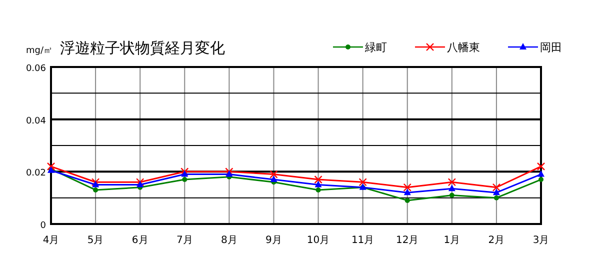 The image size is (602, 270). I want to click on legend-label: 岡田, so click(551, 47).